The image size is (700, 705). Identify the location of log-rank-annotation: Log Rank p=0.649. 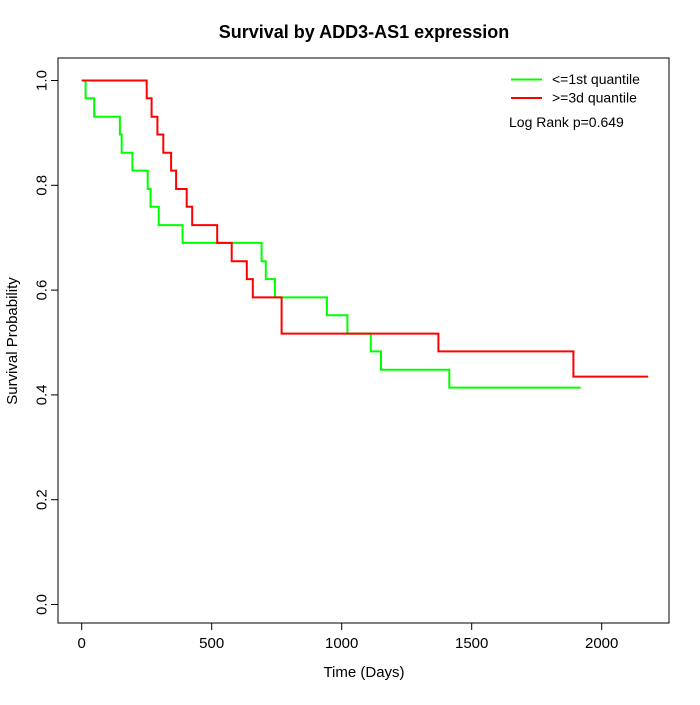
(566, 122).